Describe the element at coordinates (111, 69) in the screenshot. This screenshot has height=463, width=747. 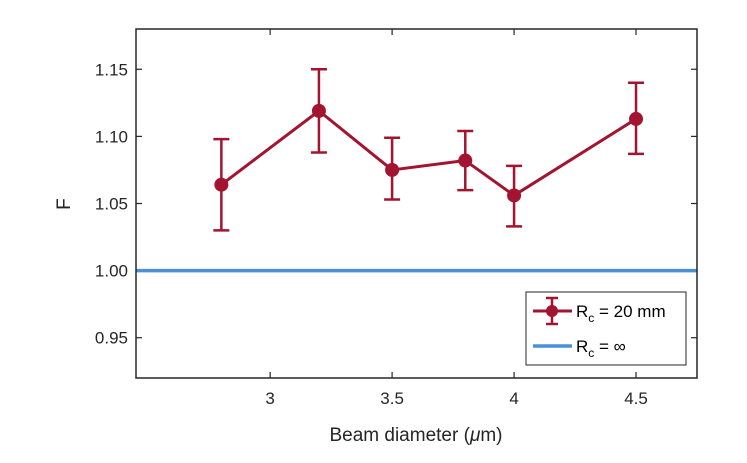
I see `y-tick-label: 1.15` at that location.